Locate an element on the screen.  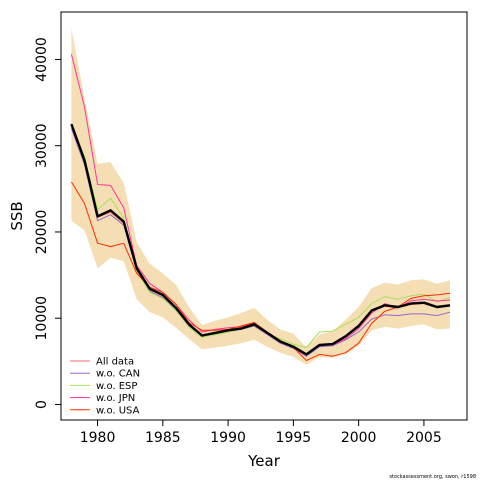
legend-label: w.o. CAN is located at coordinates (118, 374).